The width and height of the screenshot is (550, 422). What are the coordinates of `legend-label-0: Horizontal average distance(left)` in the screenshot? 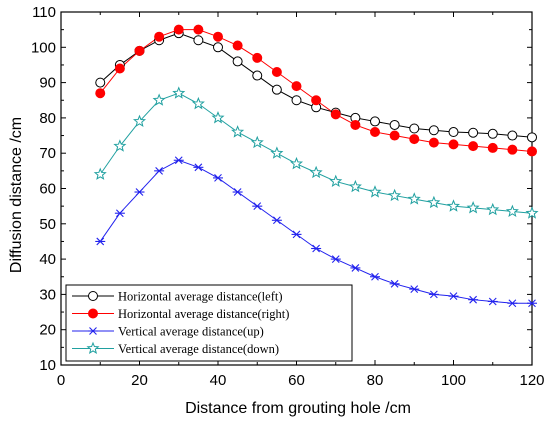 It's located at (200, 297).